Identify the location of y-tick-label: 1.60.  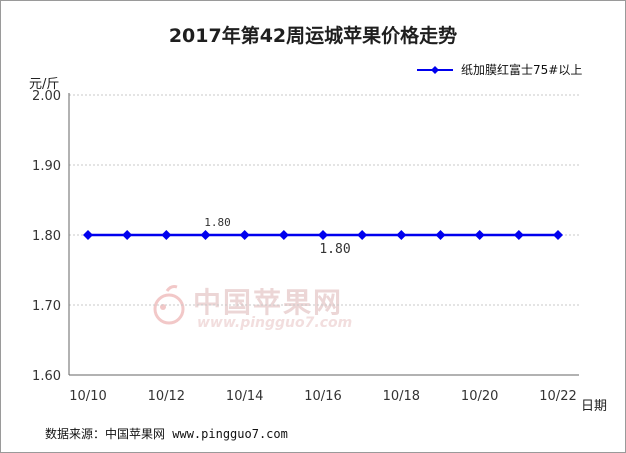
(46, 376).